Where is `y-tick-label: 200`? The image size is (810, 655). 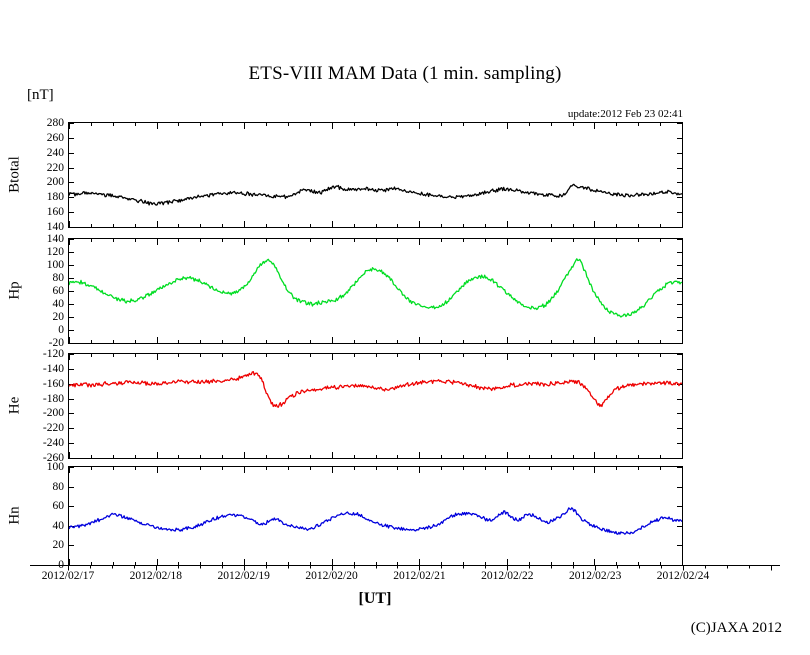 y-tick-label: 200 is located at coordinates (55, 182).